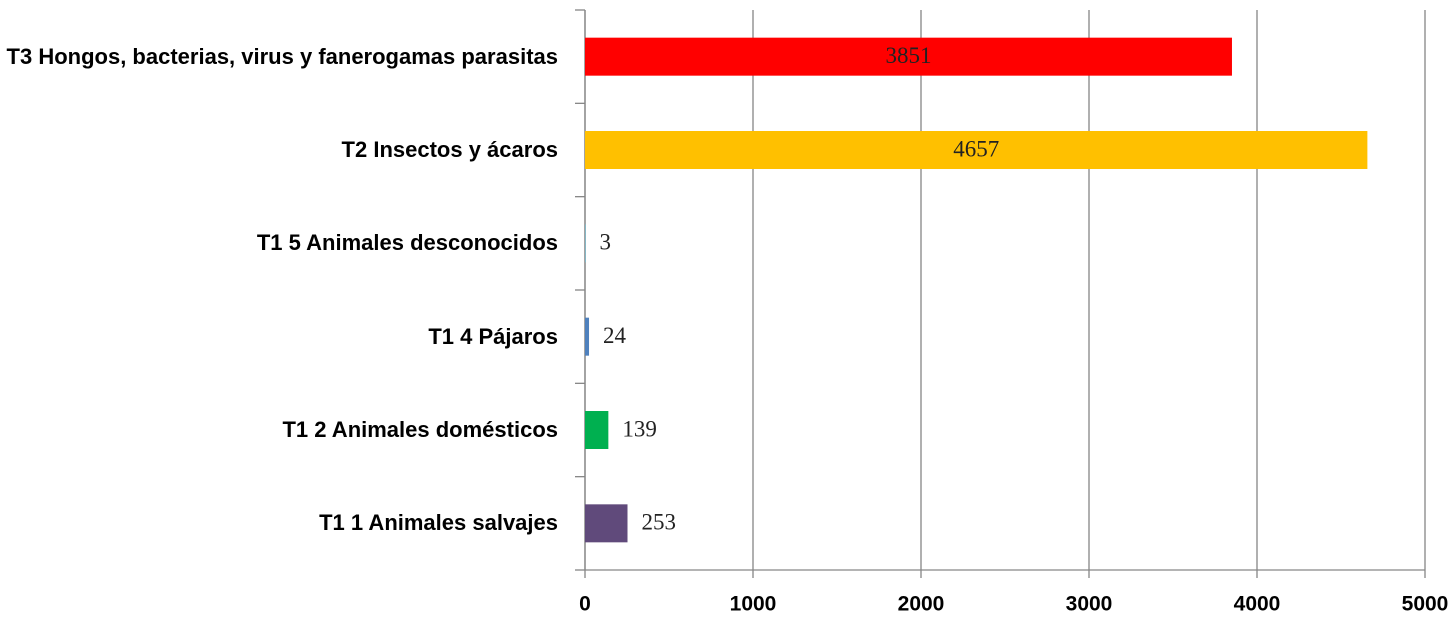  I want to click on x-tick-label: 0, so click(585, 604).